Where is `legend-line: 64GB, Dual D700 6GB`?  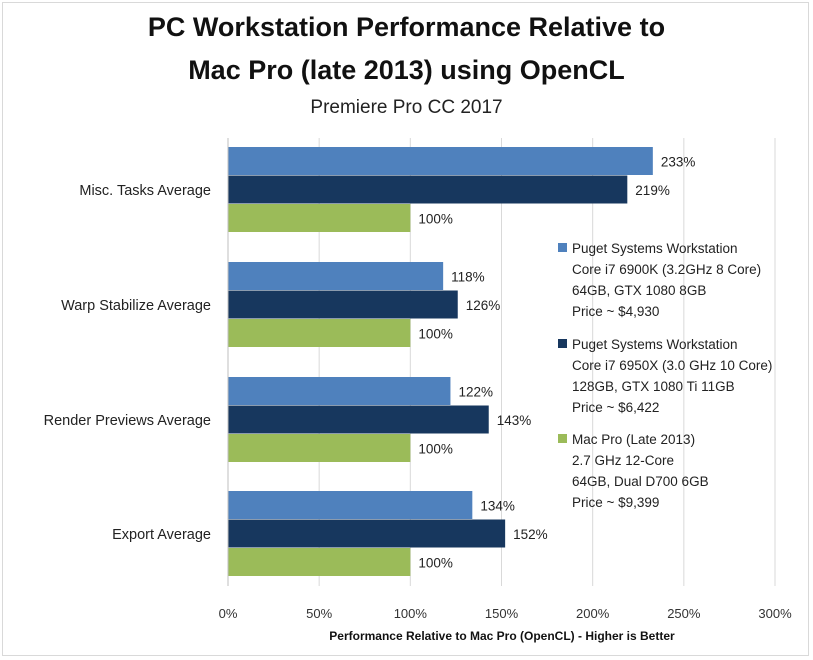 legend-line: 64GB, Dual D700 6GB is located at coordinates (640, 481).